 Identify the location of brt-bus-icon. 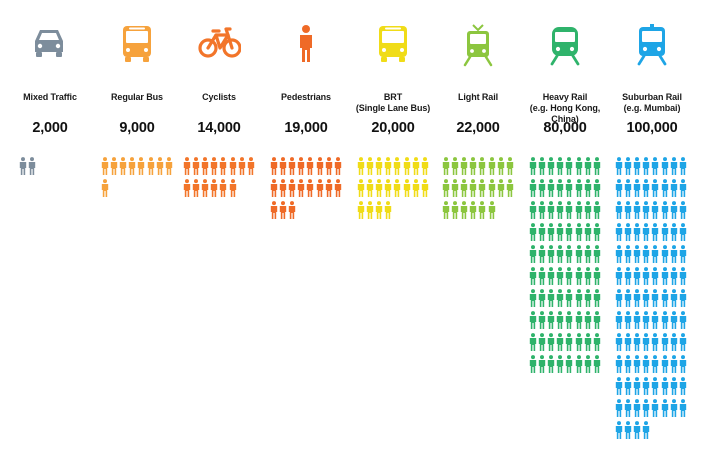
(393, 47).